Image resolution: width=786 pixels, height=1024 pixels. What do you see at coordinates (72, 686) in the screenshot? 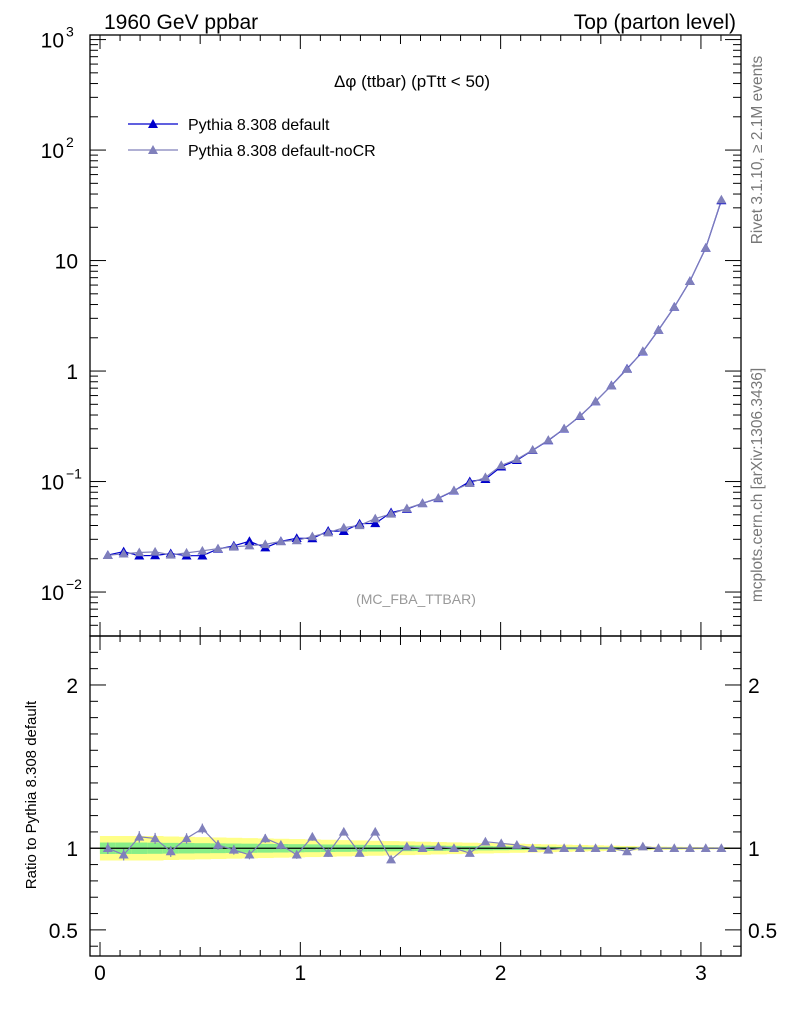
I see `ratio-y-tick-label-left: 2` at bounding box center [72, 686].